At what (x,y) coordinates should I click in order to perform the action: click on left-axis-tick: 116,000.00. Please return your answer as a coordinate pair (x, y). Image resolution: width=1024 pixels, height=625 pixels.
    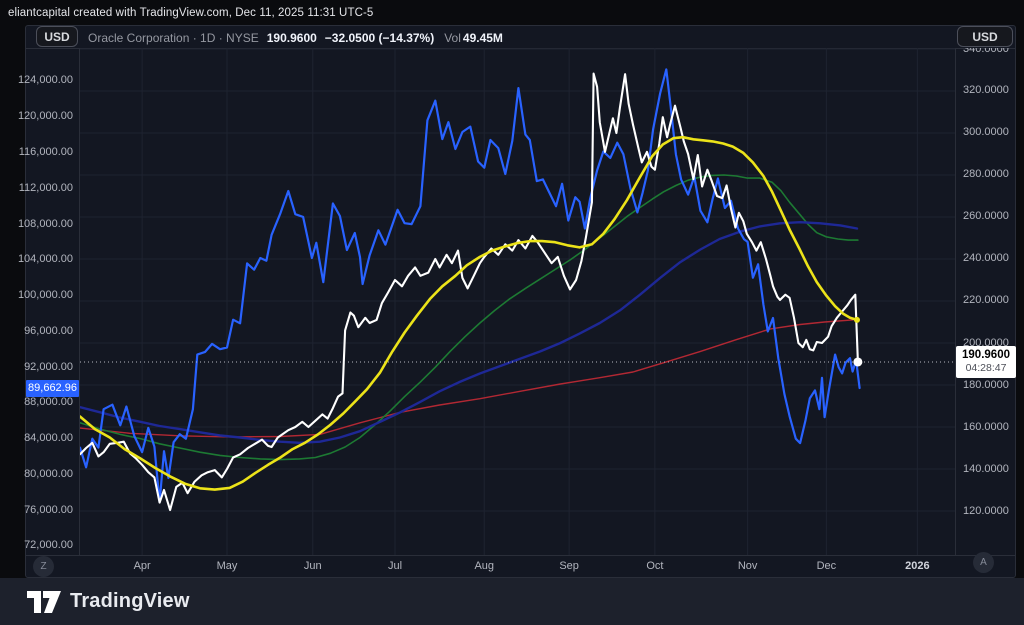
    Looking at the image, I should click on (45, 152).